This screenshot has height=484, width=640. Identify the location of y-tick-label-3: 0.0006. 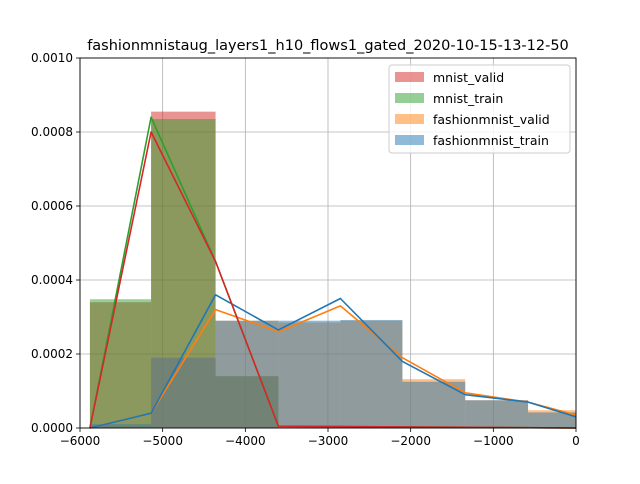
(52, 206).